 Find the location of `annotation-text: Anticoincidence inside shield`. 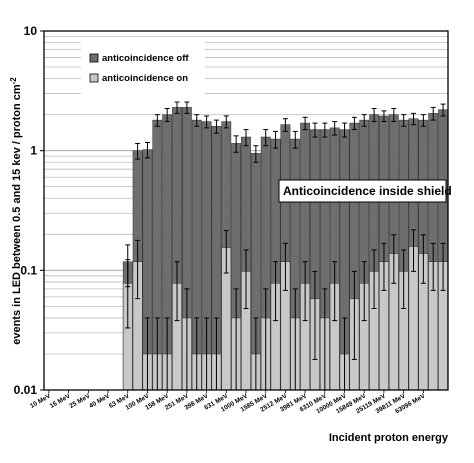

annotation-text: Anticoincidence inside shield is located at coordinates (367, 191).